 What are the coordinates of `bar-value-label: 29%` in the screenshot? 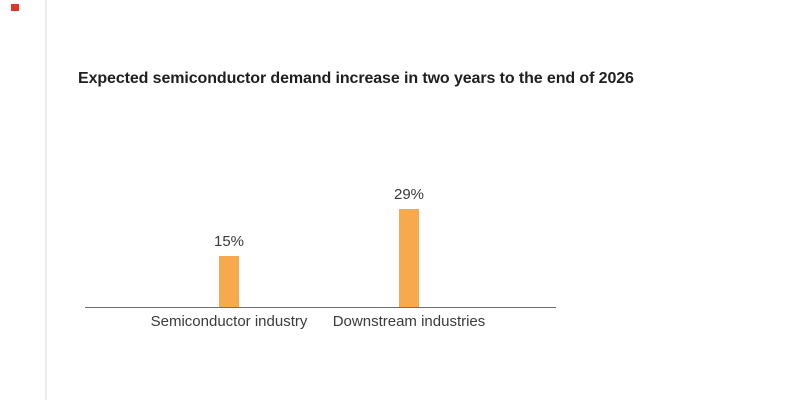 It's located at (409, 194).